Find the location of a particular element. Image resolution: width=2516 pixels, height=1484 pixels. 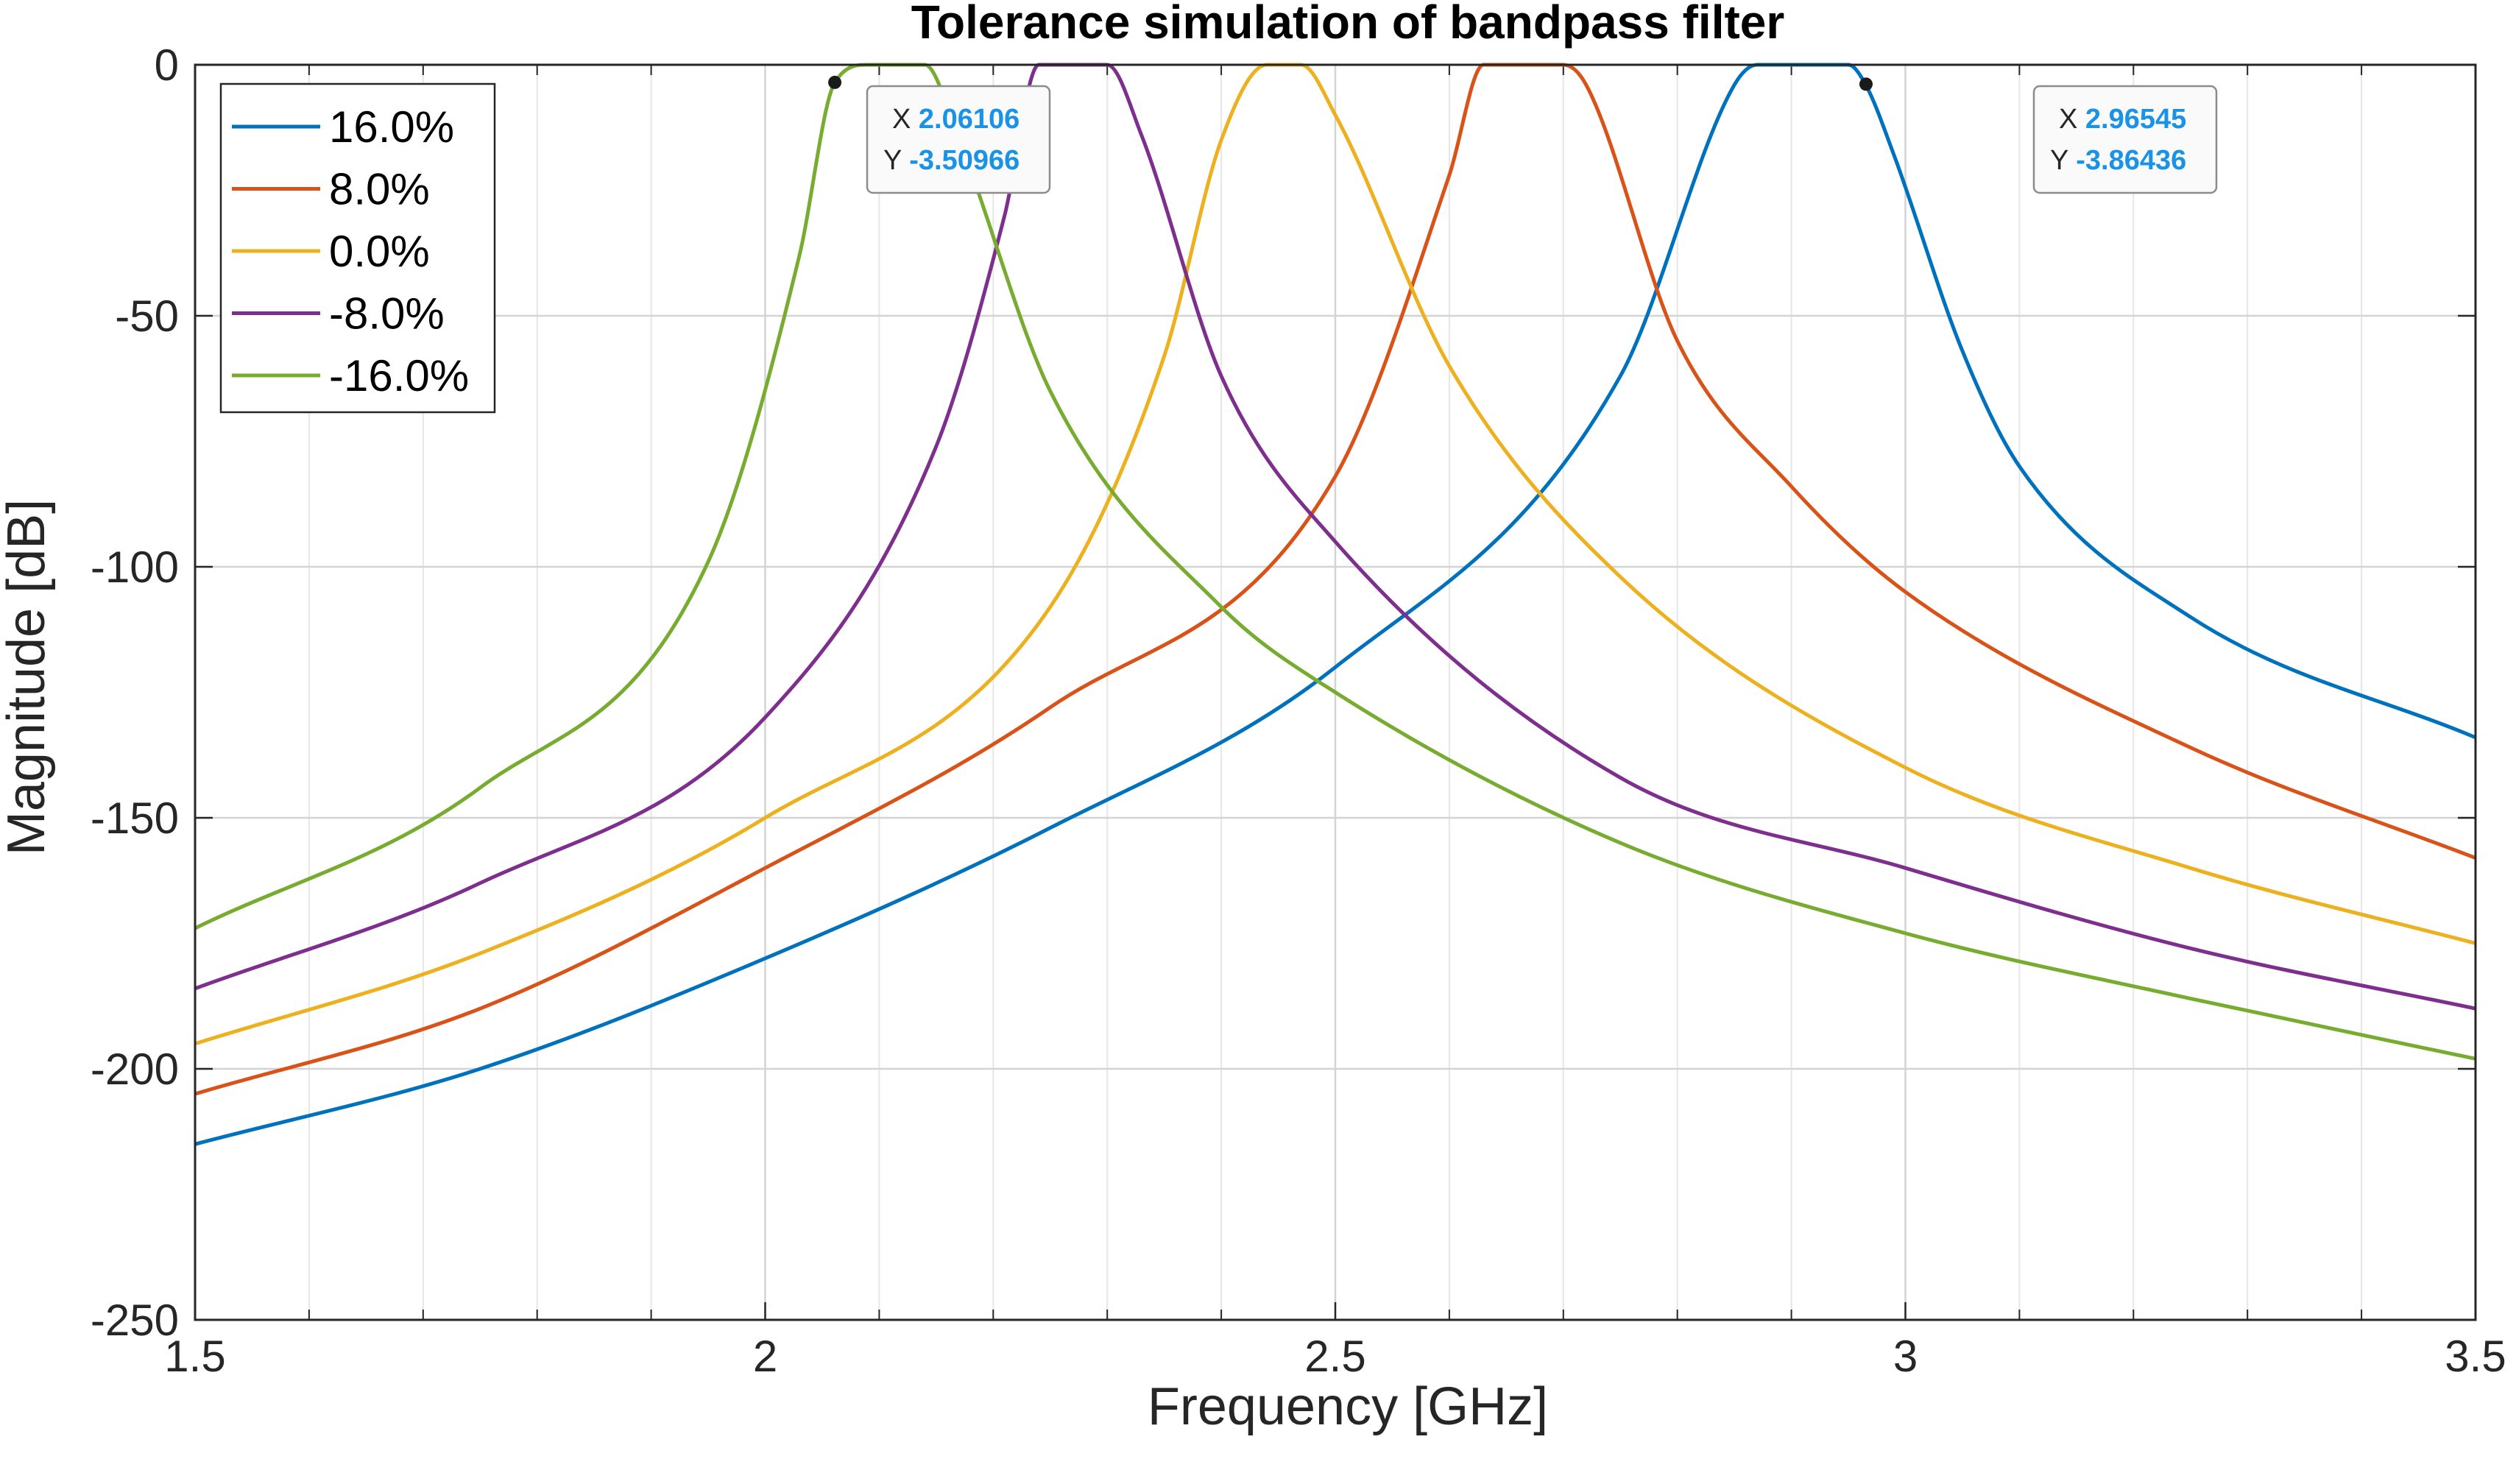

y-axis-label: Magnitude [dB] is located at coordinates (28, 677).